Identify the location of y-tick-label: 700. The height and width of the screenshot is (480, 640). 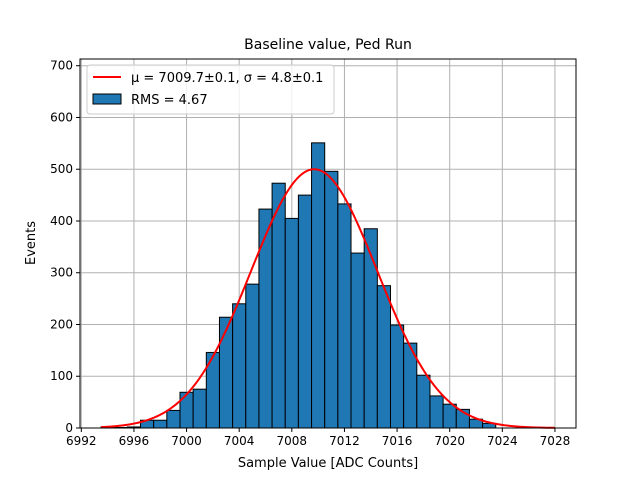
(61, 66).